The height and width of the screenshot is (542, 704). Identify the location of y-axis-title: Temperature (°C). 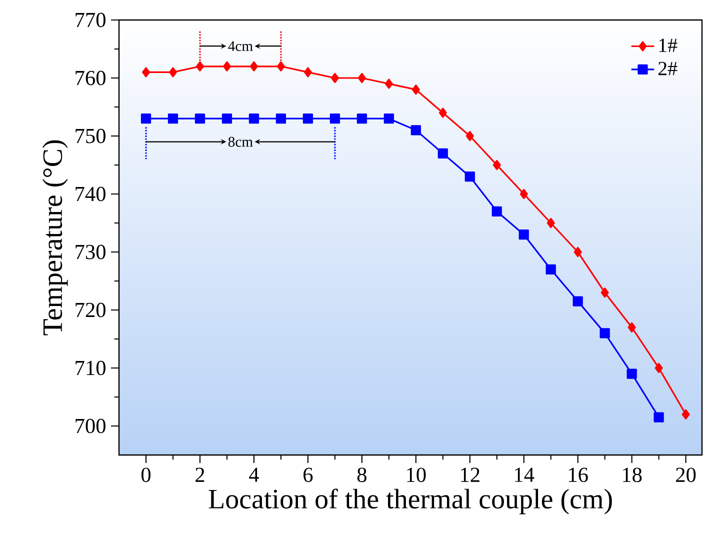
(55, 238).